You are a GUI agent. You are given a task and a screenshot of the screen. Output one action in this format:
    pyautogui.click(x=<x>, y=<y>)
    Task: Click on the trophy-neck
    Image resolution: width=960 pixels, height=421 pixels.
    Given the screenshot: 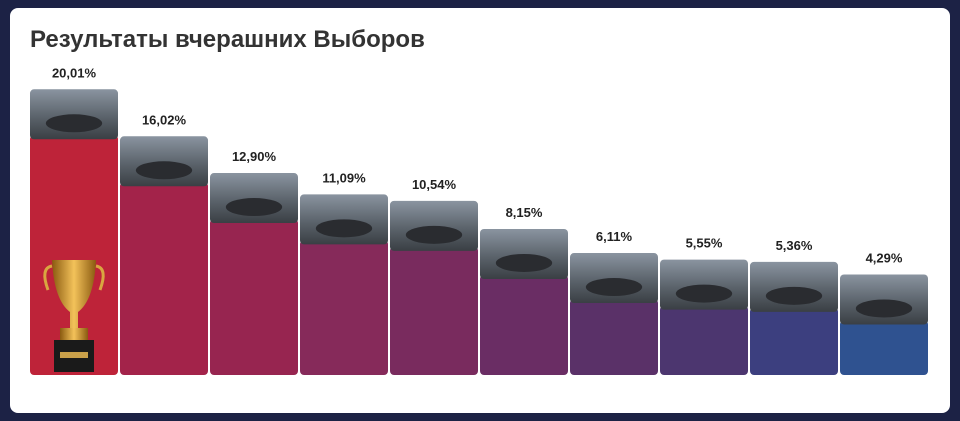 What is the action you would take?
    pyautogui.click(x=74, y=334)
    